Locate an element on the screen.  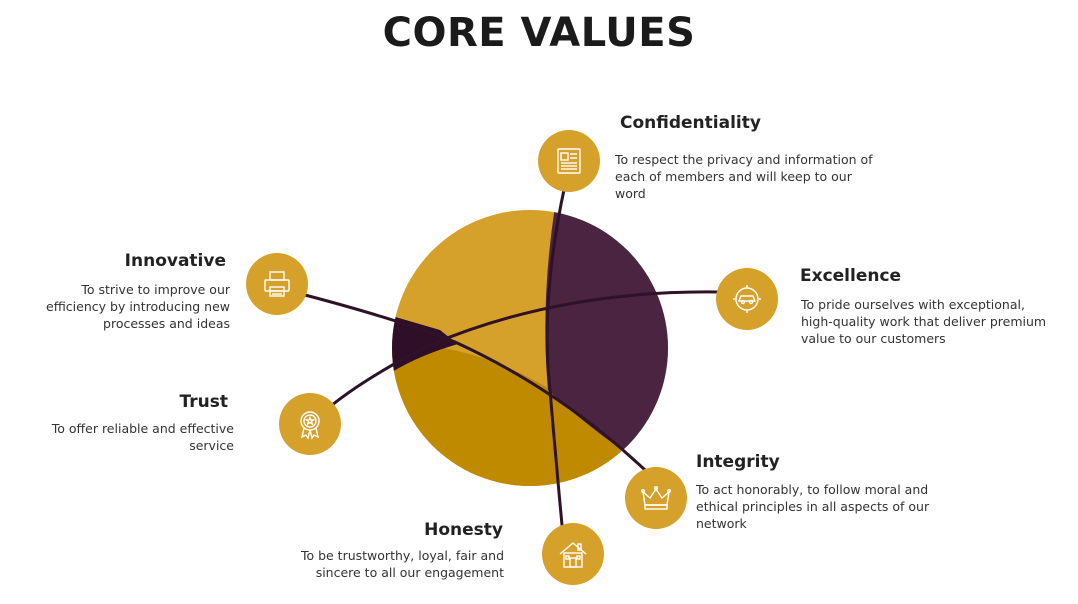
newspaper-icon is located at coordinates (569, 161).